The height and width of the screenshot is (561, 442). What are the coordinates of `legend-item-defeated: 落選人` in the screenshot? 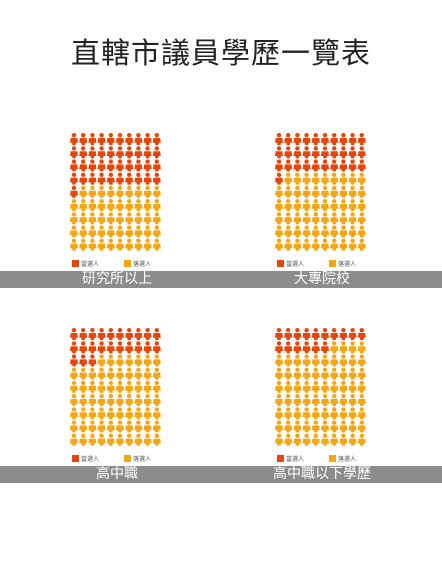 It's located at (137, 264).